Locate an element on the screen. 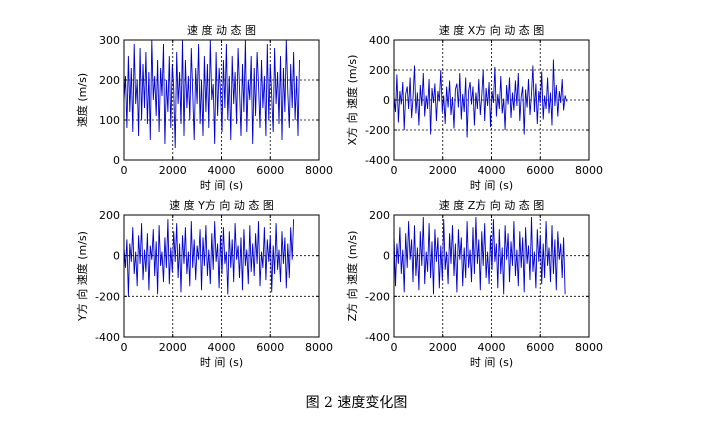 The image size is (713, 421). y-tick-label: 300 is located at coordinates (109, 40).